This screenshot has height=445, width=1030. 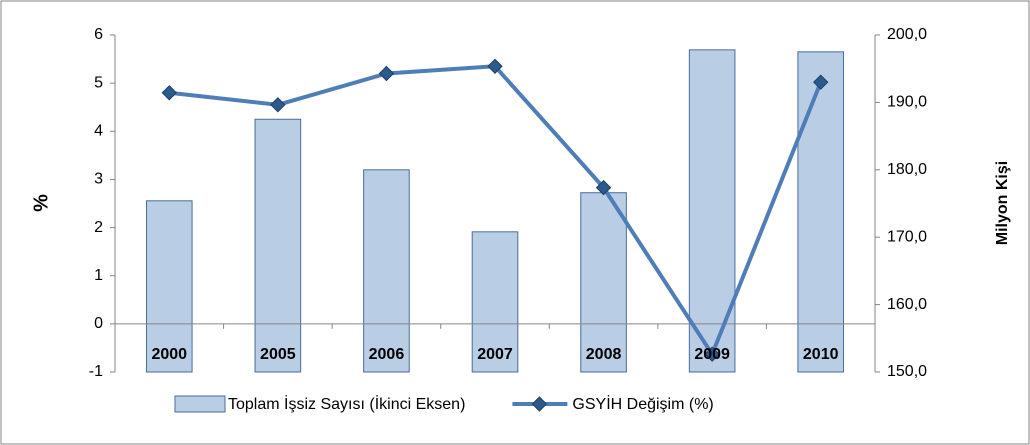 I want to click on y-tick-label: 1, so click(x=98, y=275).